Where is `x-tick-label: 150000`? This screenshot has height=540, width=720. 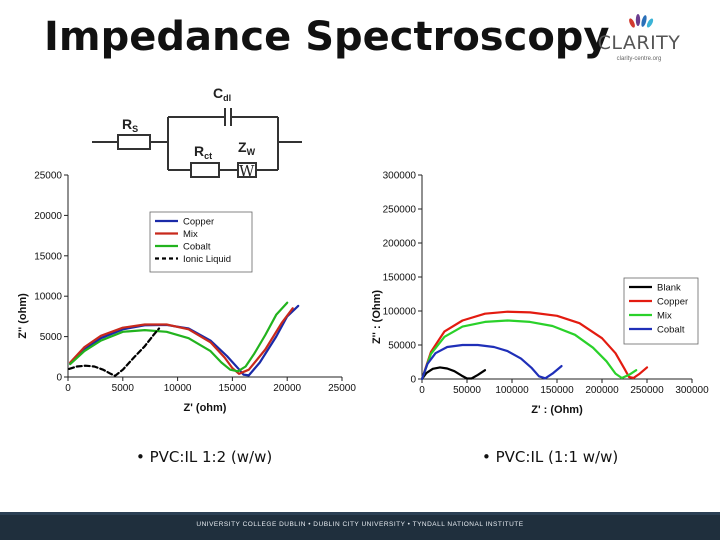
x-tick-label: 150000 is located at coordinates (557, 390).